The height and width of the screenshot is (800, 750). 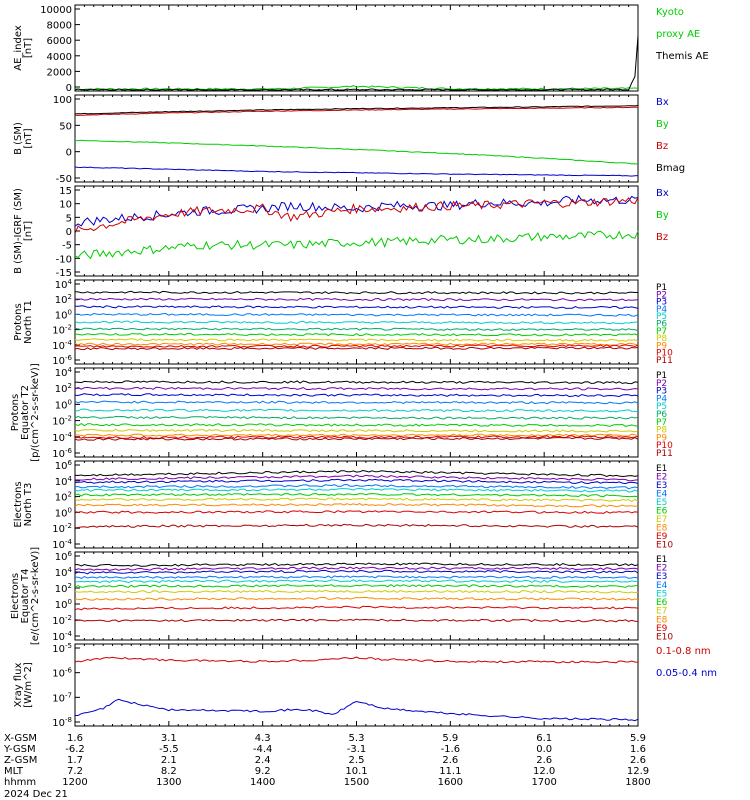 I want to click on panel-8-frame, so click(x=356, y=685).